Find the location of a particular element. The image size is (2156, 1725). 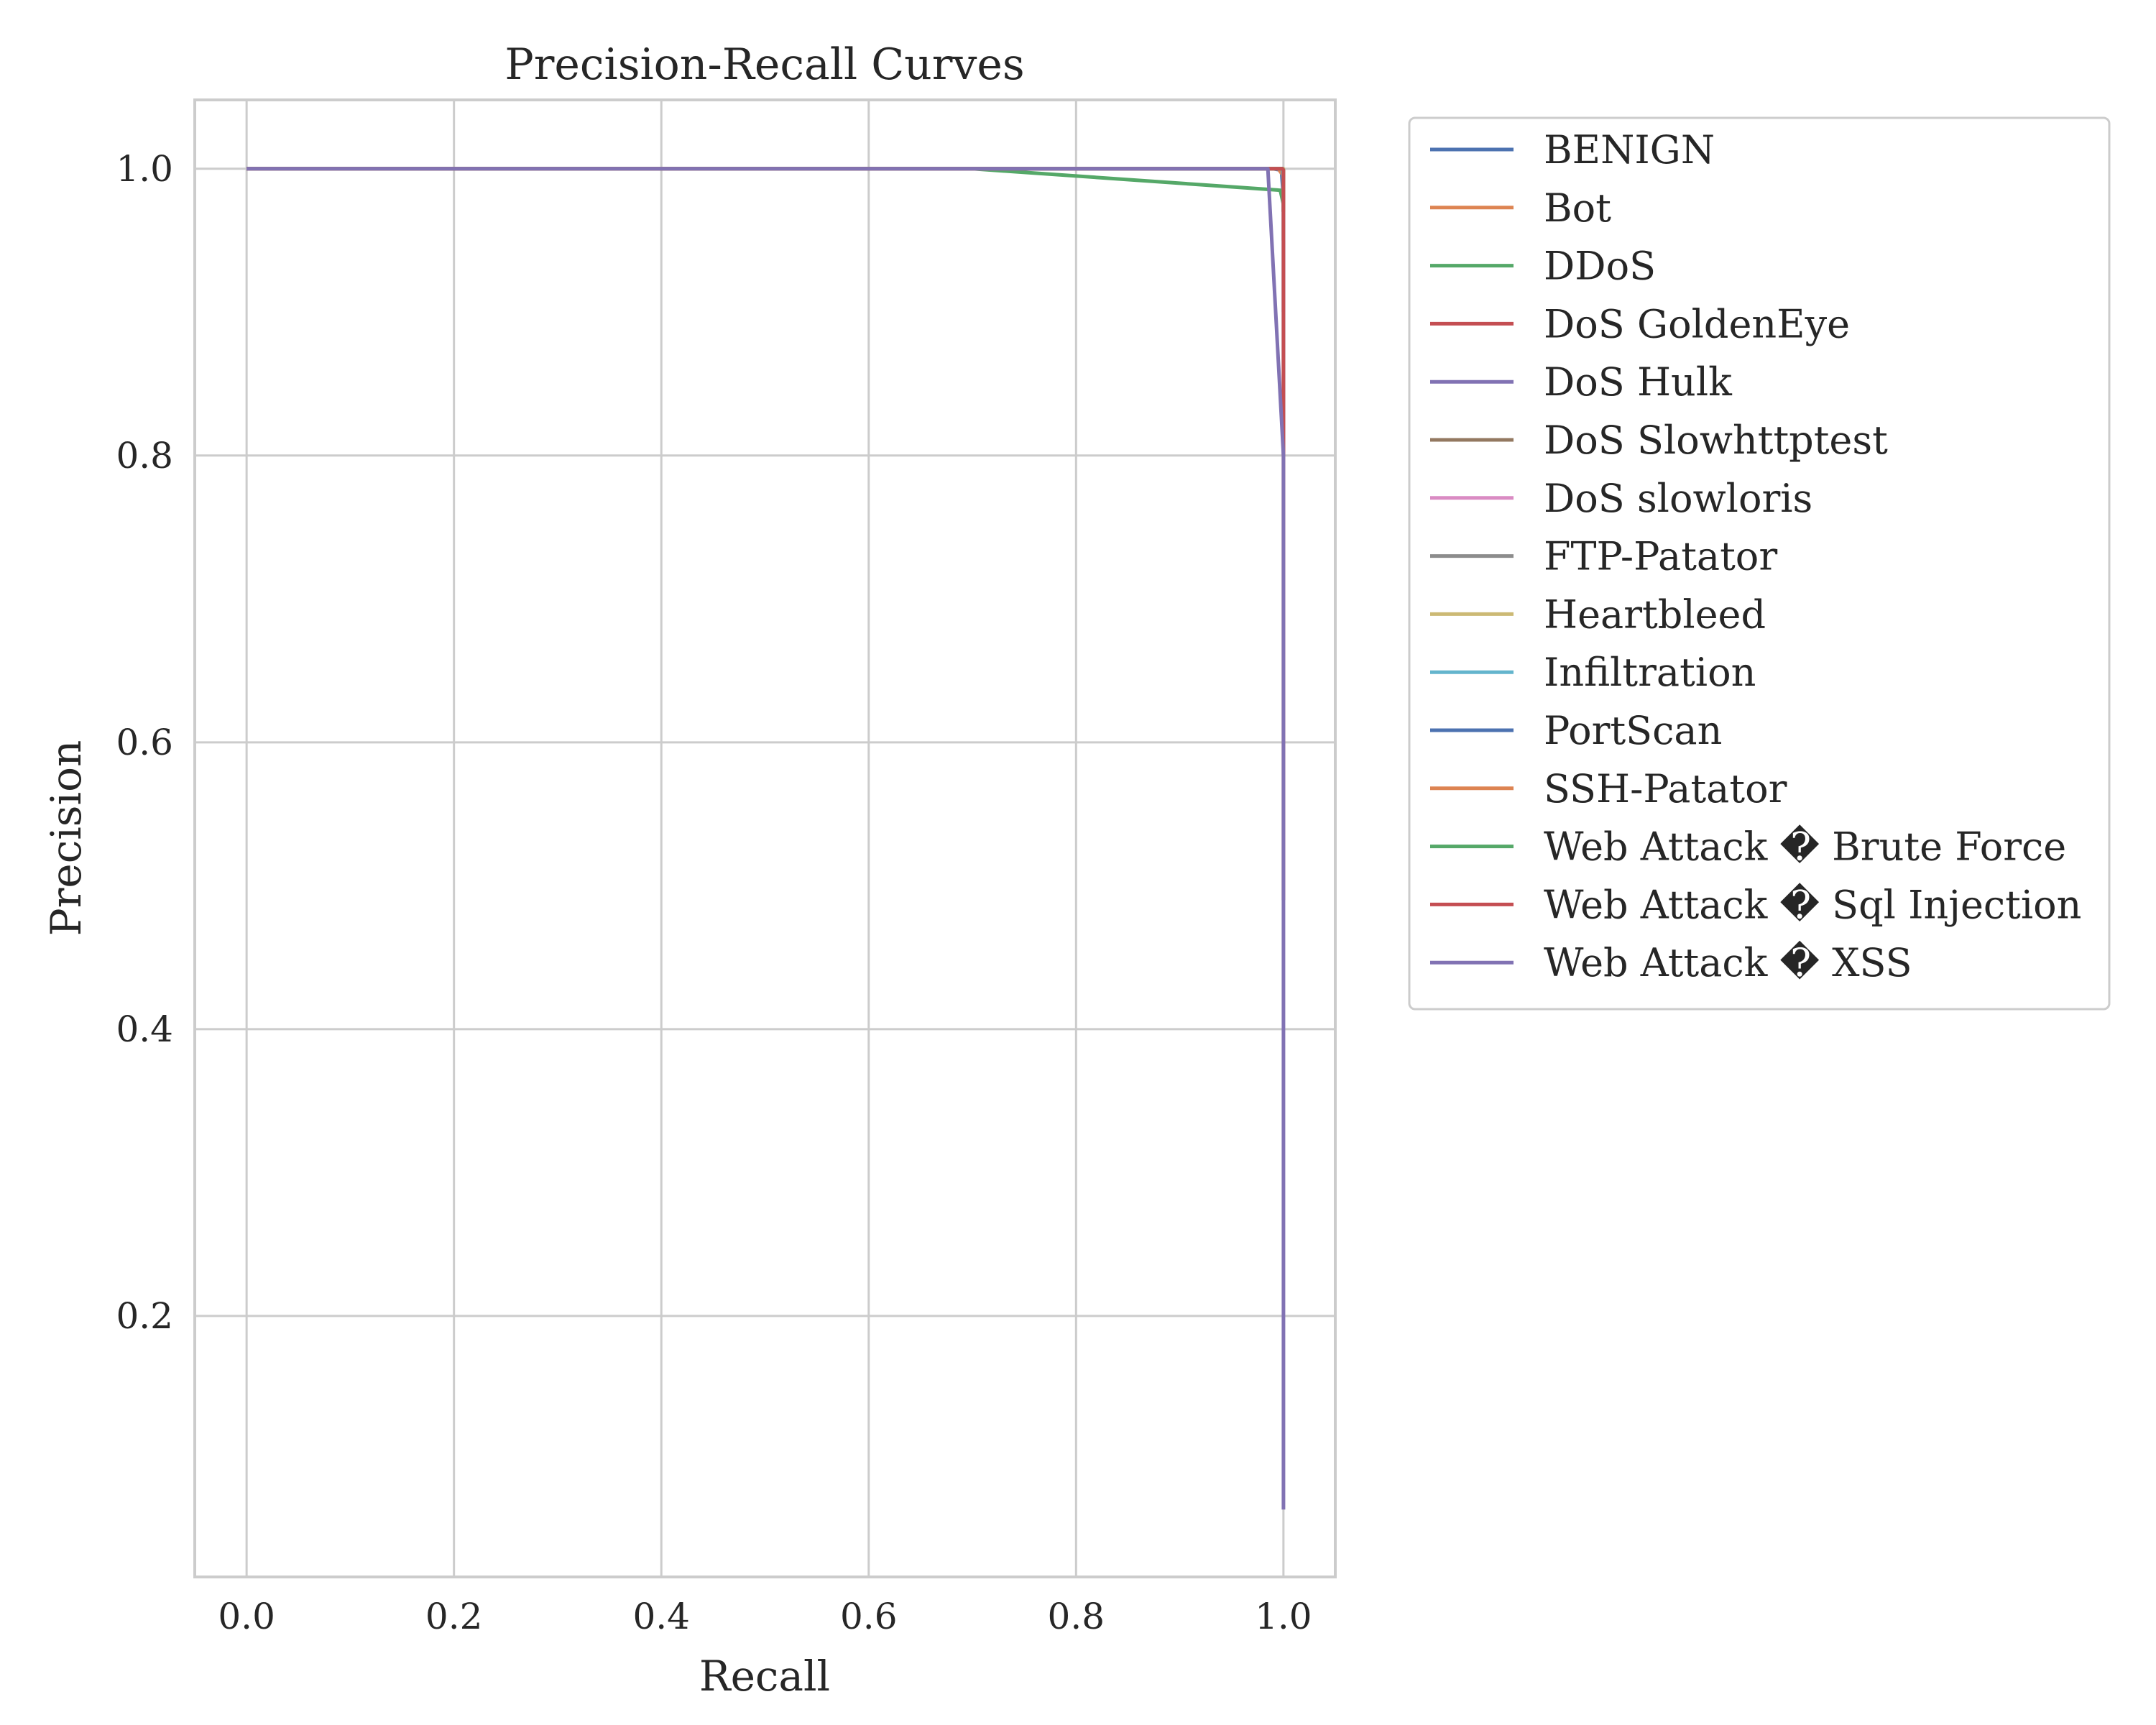

legend-label: BENIGN is located at coordinates (1630, 149).